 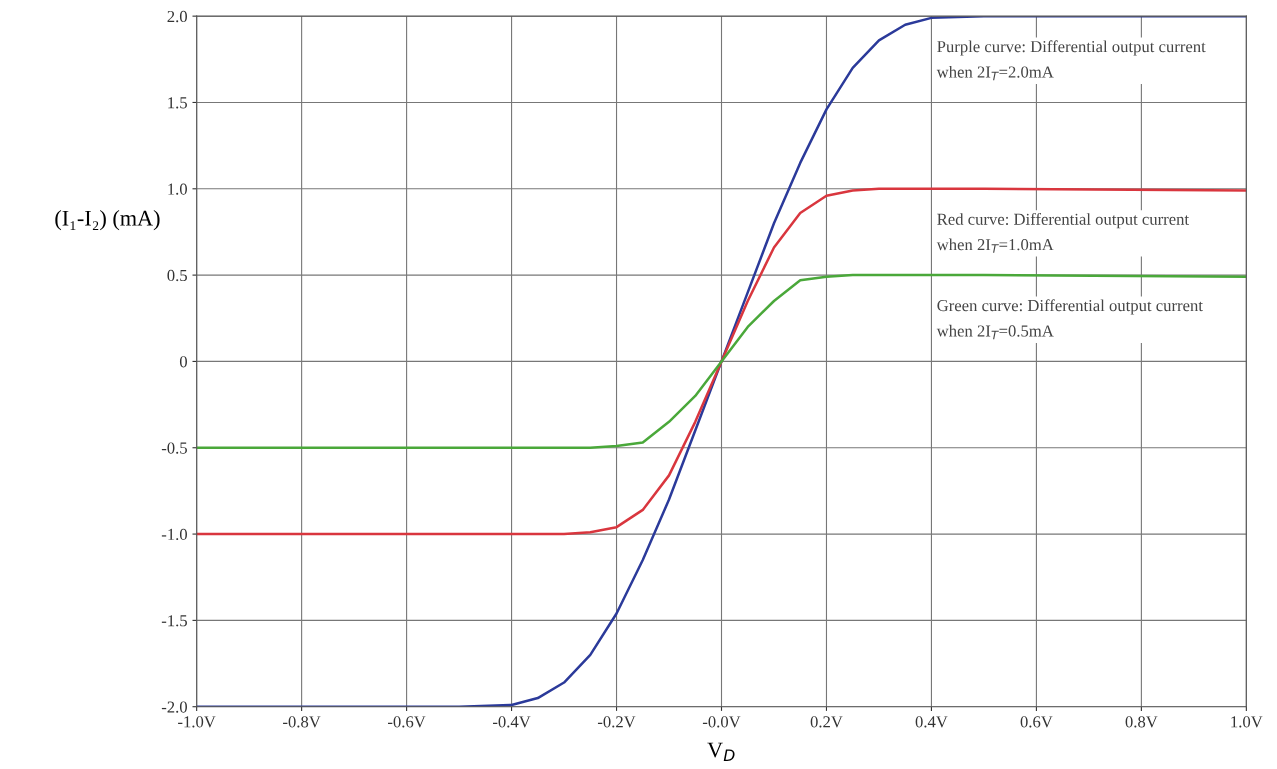 I want to click on x-tick-label: 0.8V, so click(x=1141, y=722).